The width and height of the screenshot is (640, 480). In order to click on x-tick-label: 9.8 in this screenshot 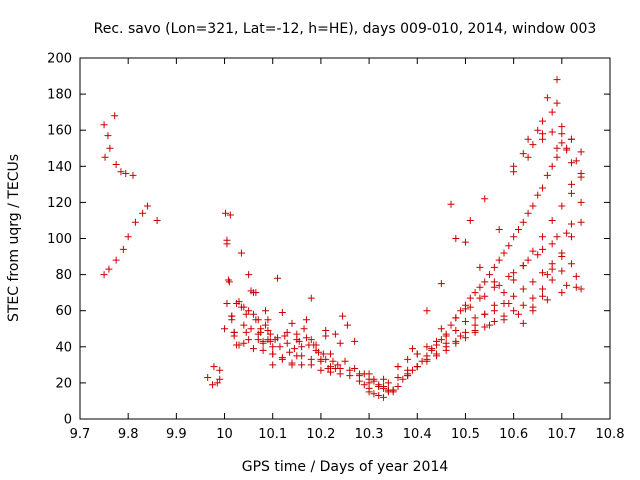, I will do `click(128, 434)`.